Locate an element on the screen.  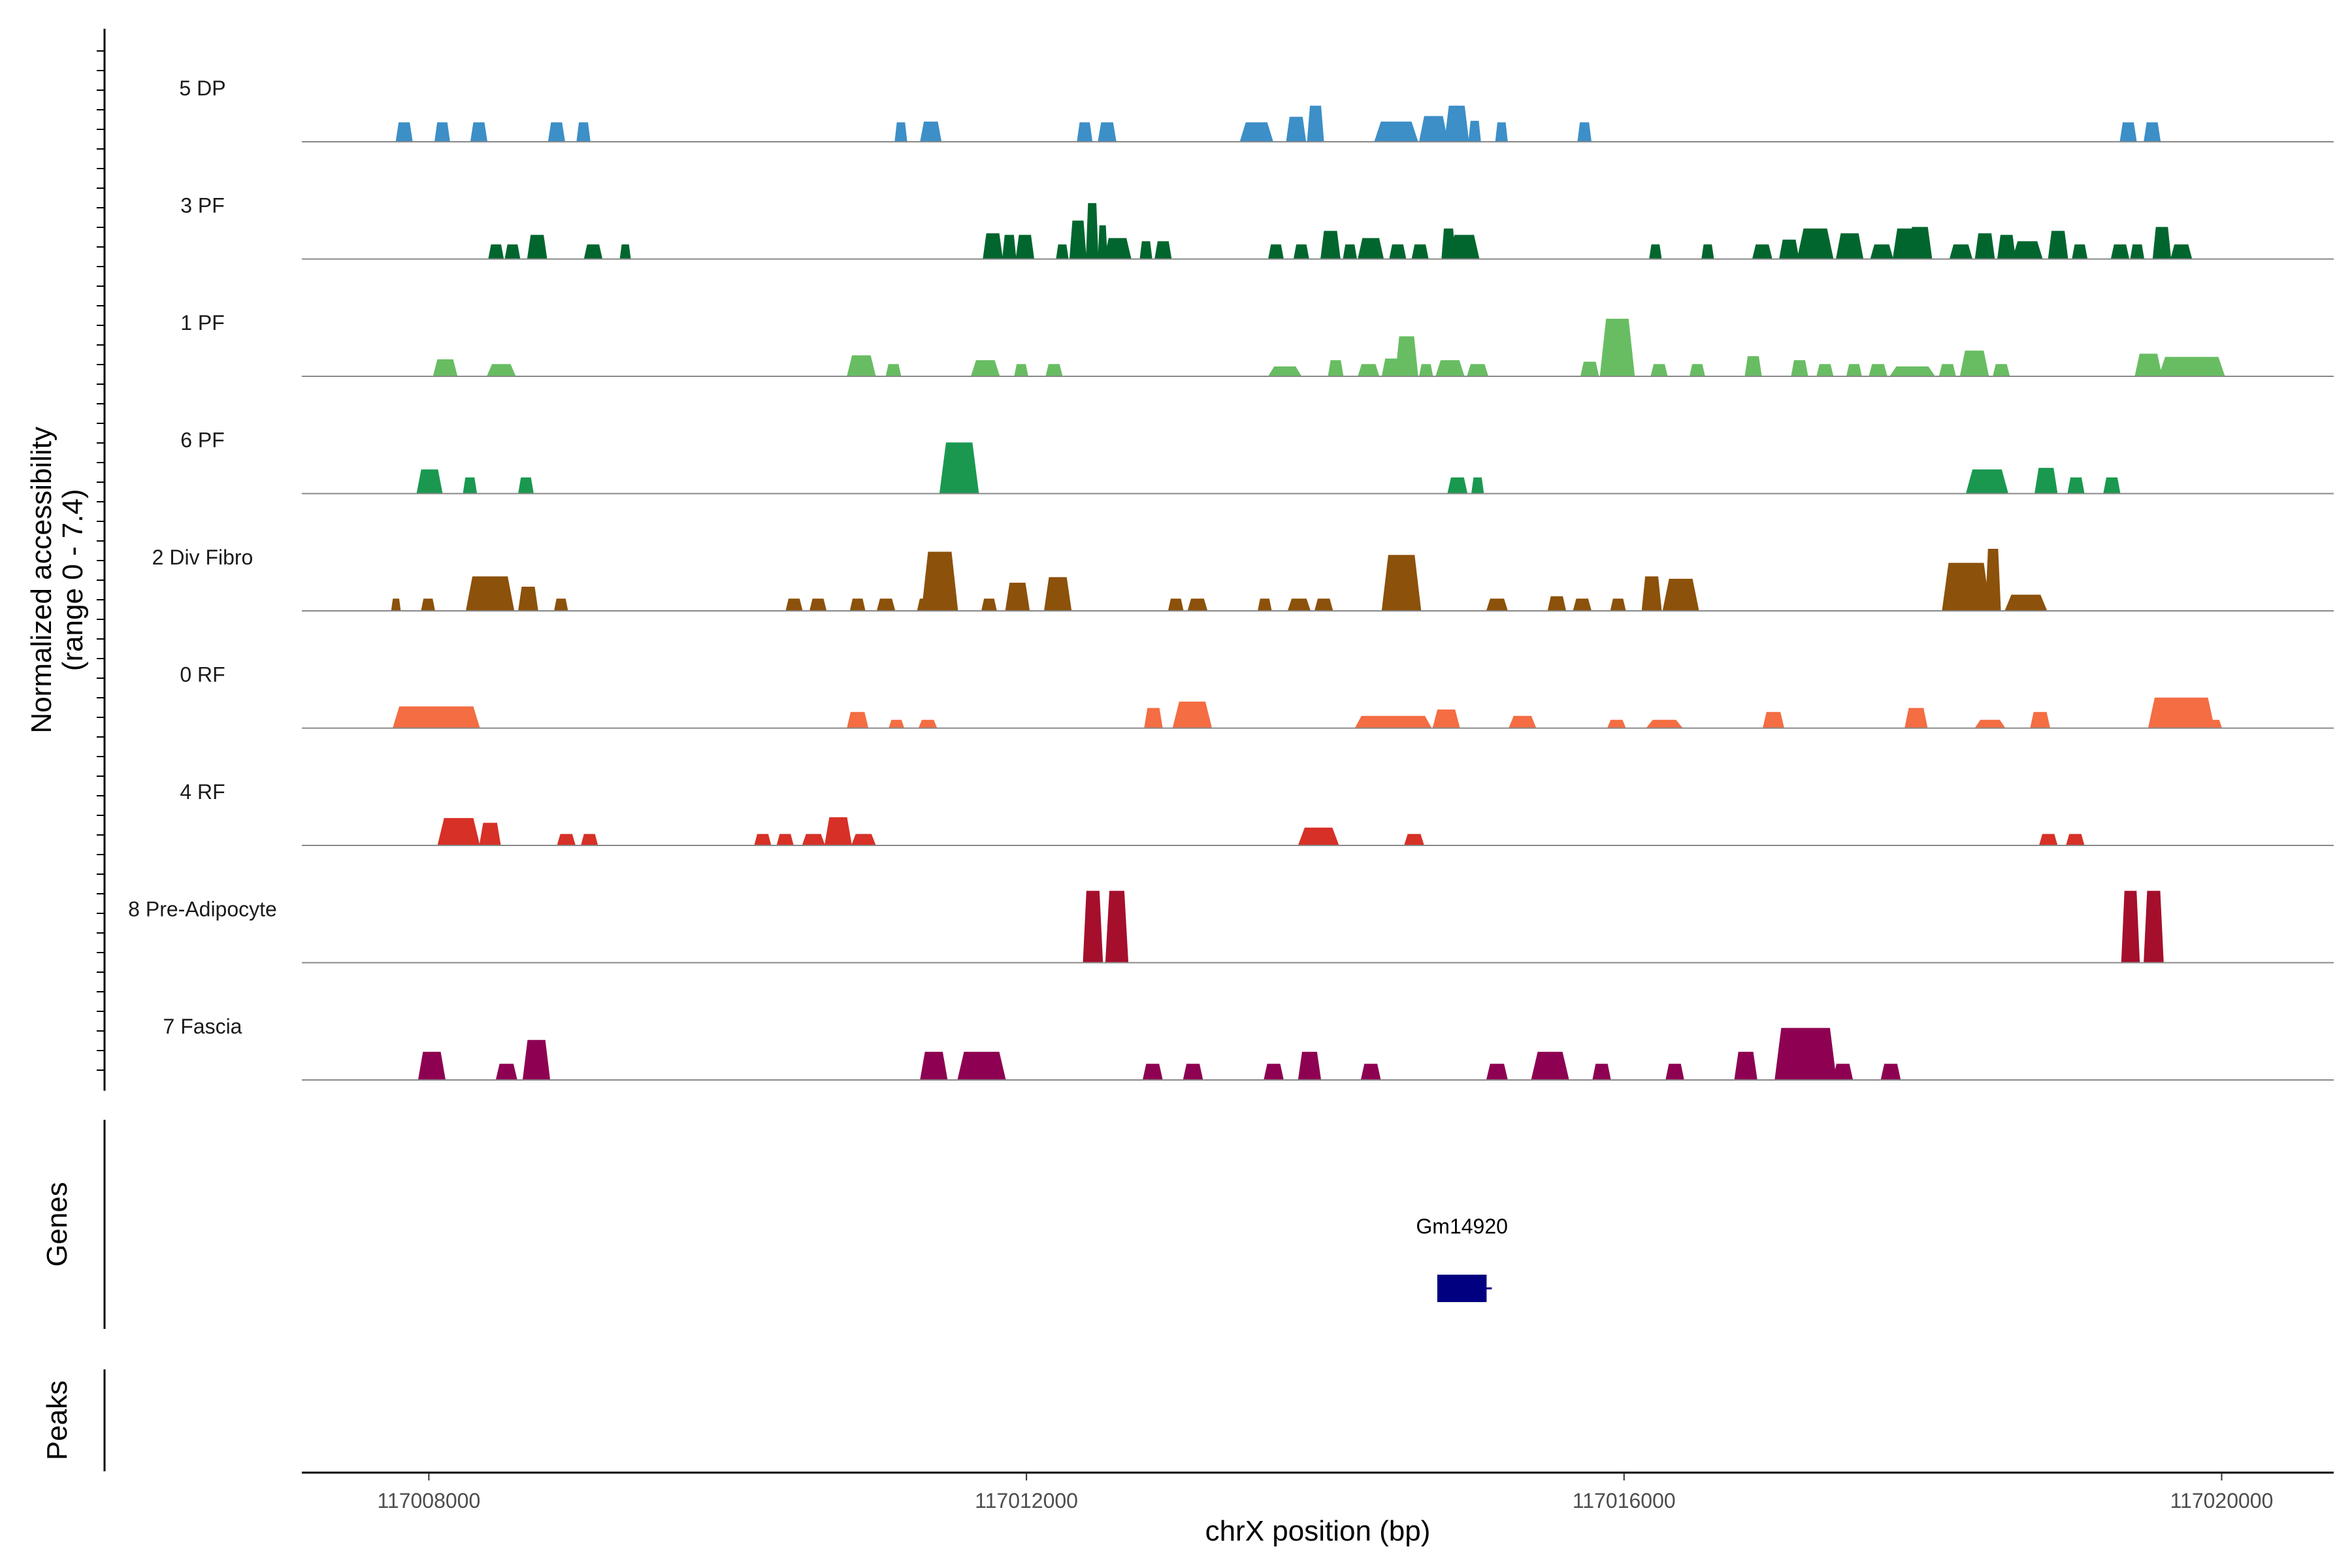
x-tick-label: 117020000 is located at coordinates (2222, 1500).